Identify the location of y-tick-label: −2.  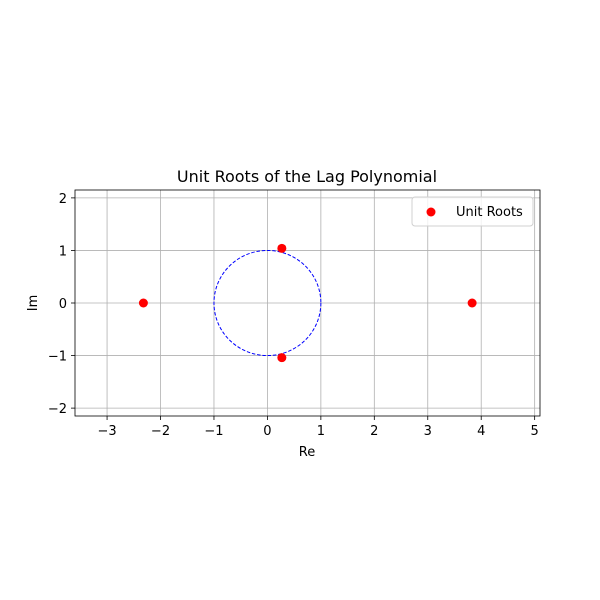
(57, 409).